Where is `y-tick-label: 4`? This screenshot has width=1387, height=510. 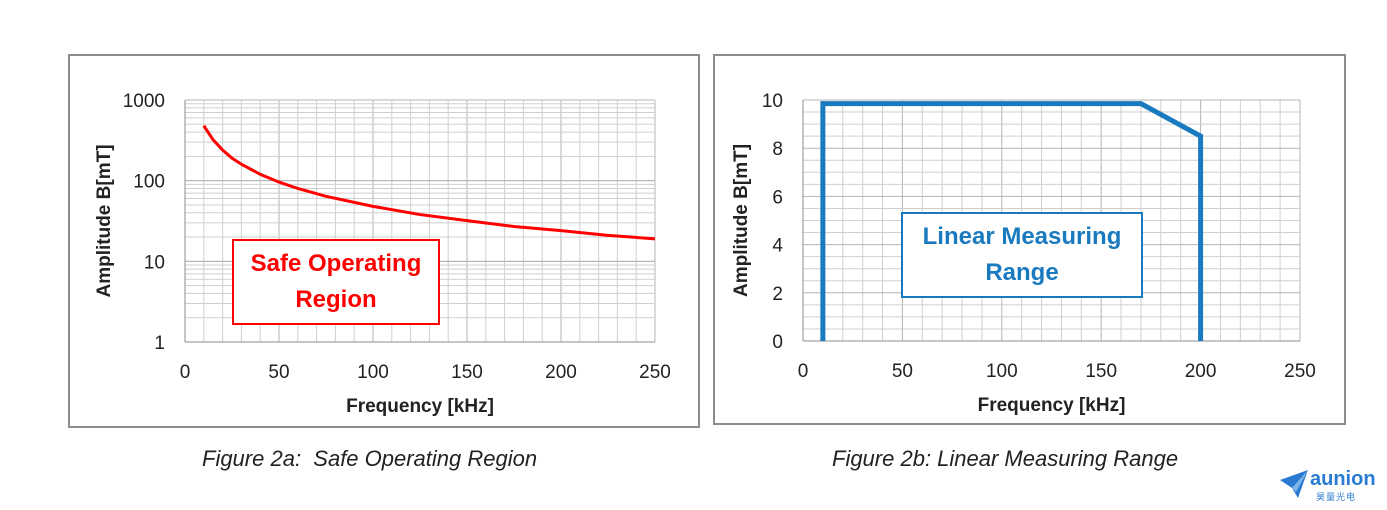 y-tick-label: 4 is located at coordinates (777, 246).